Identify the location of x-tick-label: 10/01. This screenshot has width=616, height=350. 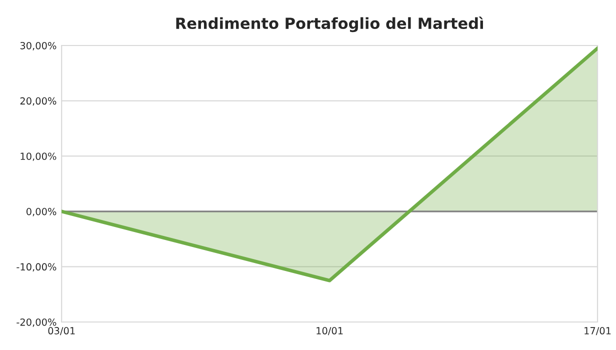
(329, 331).